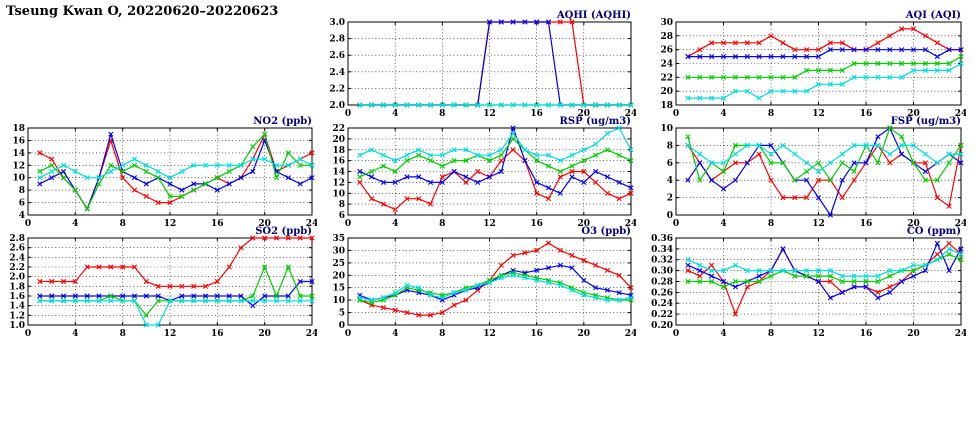 The width and height of the screenshot is (975, 447). Describe the element at coordinates (606, 231) in the screenshot. I see `svg-text: O3 (ppb)` at that location.